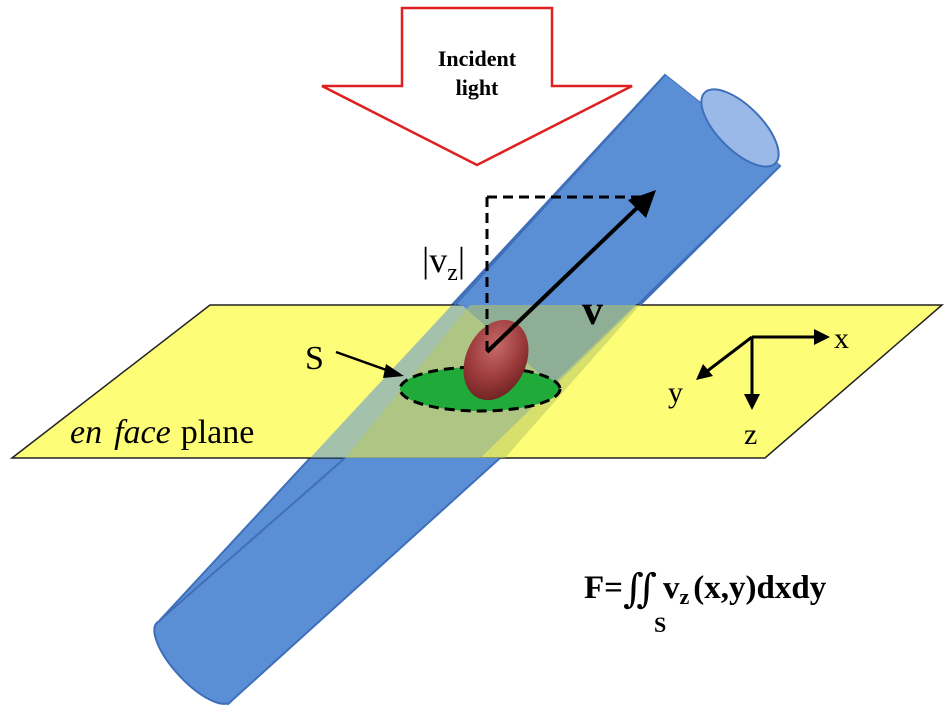  I want to click on formula-domain-s: S, so click(660, 624).